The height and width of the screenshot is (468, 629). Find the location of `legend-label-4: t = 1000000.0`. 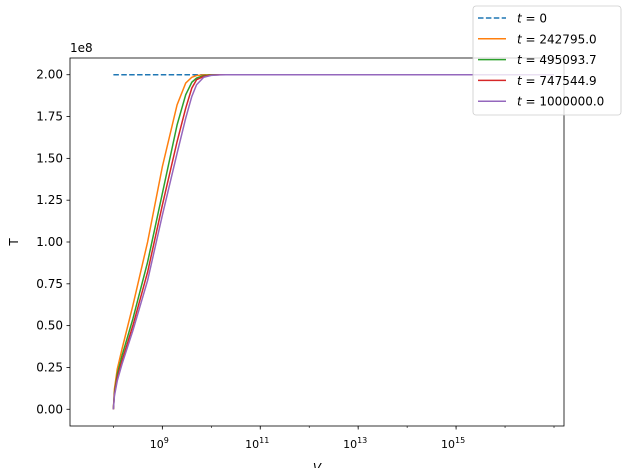

legend-label-4: t = 1000000.0 is located at coordinates (560, 102).